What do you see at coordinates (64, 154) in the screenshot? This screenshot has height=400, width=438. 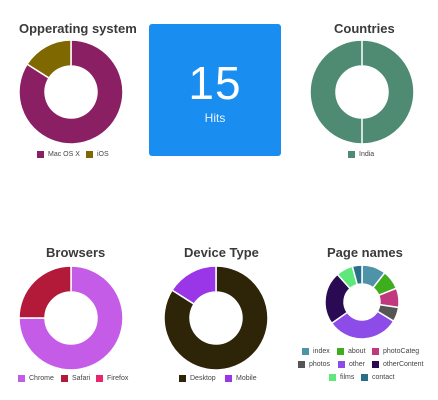 I see `os-legend-label: Mac OS X` at bounding box center [64, 154].